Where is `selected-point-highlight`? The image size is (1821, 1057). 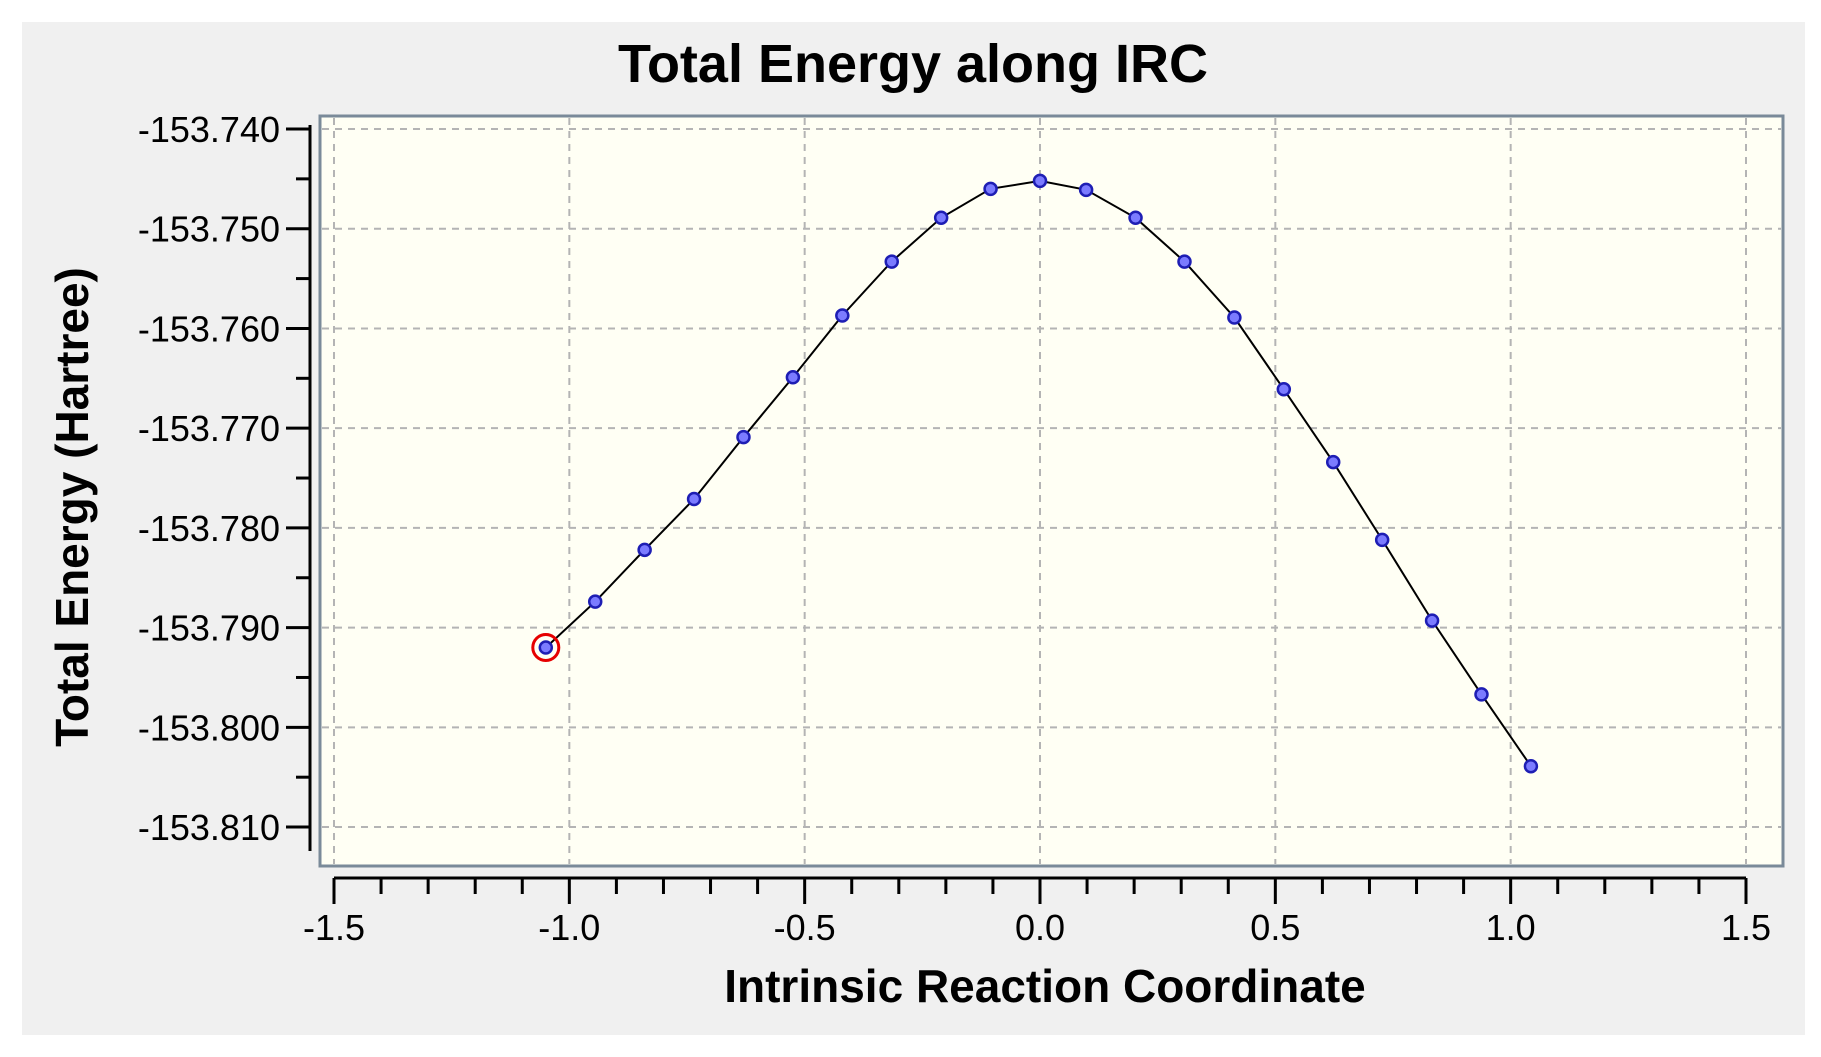
selected-point-highlight is located at coordinates (546, 648).